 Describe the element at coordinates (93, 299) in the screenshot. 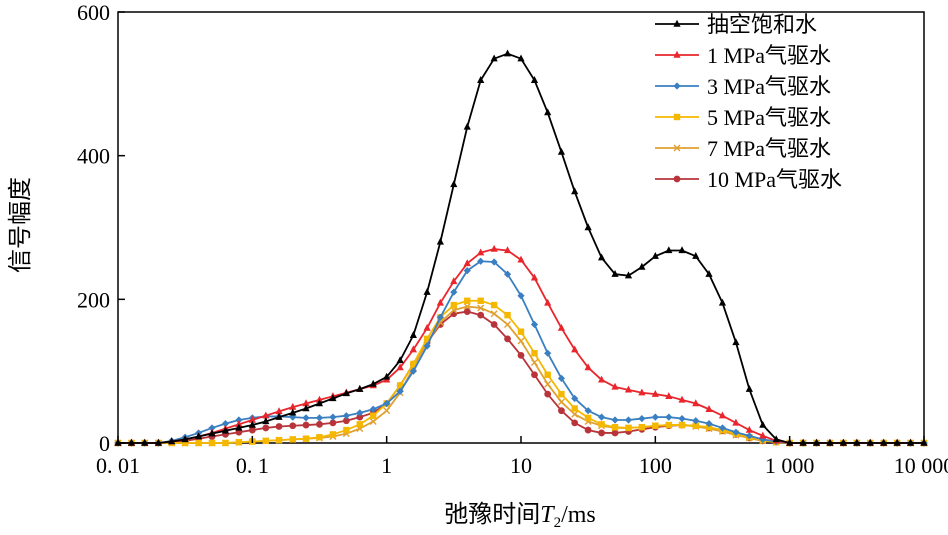

I see `y-tick-label: 200` at that location.